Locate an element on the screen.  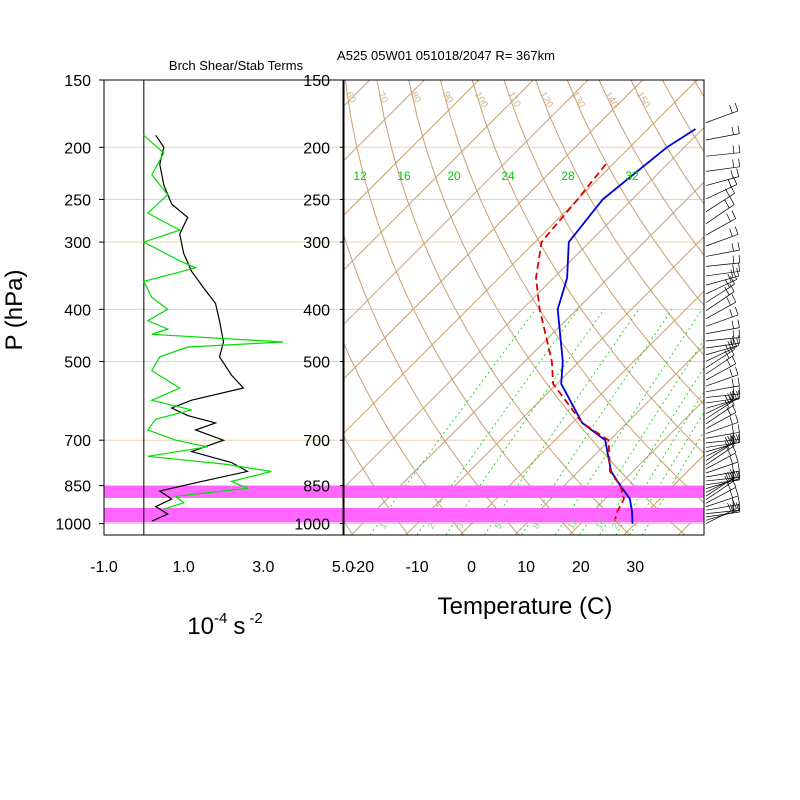
left-x-axis-label-exp1: -4 is located at coordinates (220, 618).